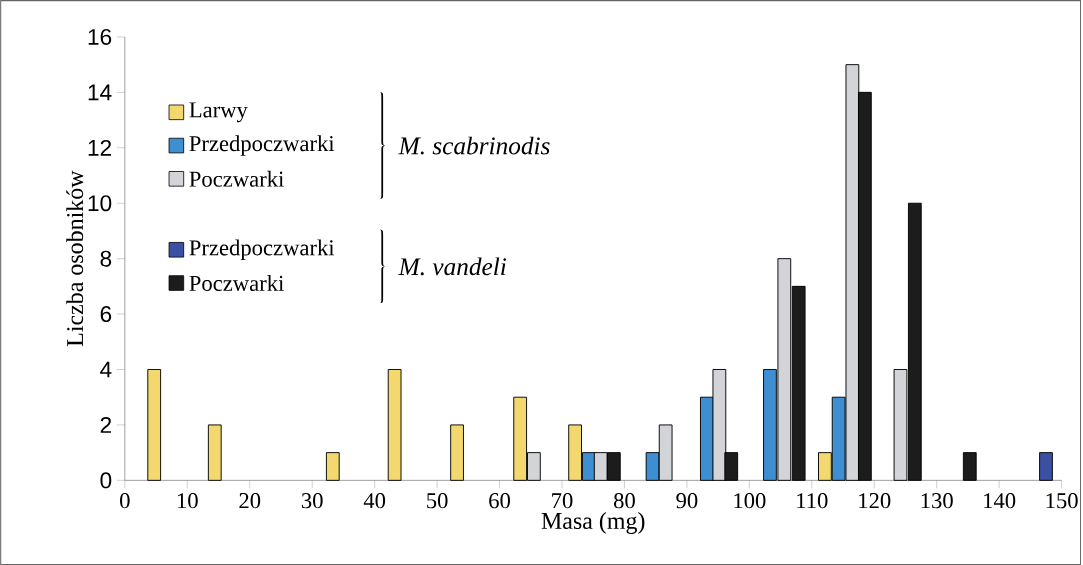 Image resolution: width=1083 pixels, height=565 pixels. What do you see at coordinates (937, 500) in the screenshot?
I see `x-tick-label: 130` at bounding box center [937, 500].